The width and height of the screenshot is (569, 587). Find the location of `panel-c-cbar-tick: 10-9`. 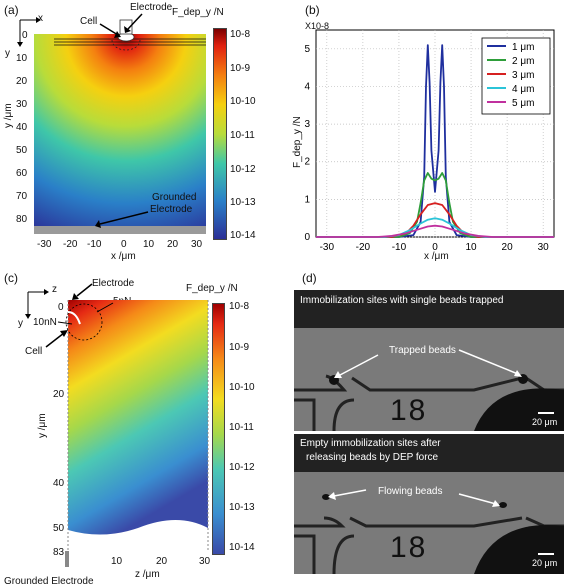

panel-c-cbar-tick: 10-9 is located at coordinates (239, 347).